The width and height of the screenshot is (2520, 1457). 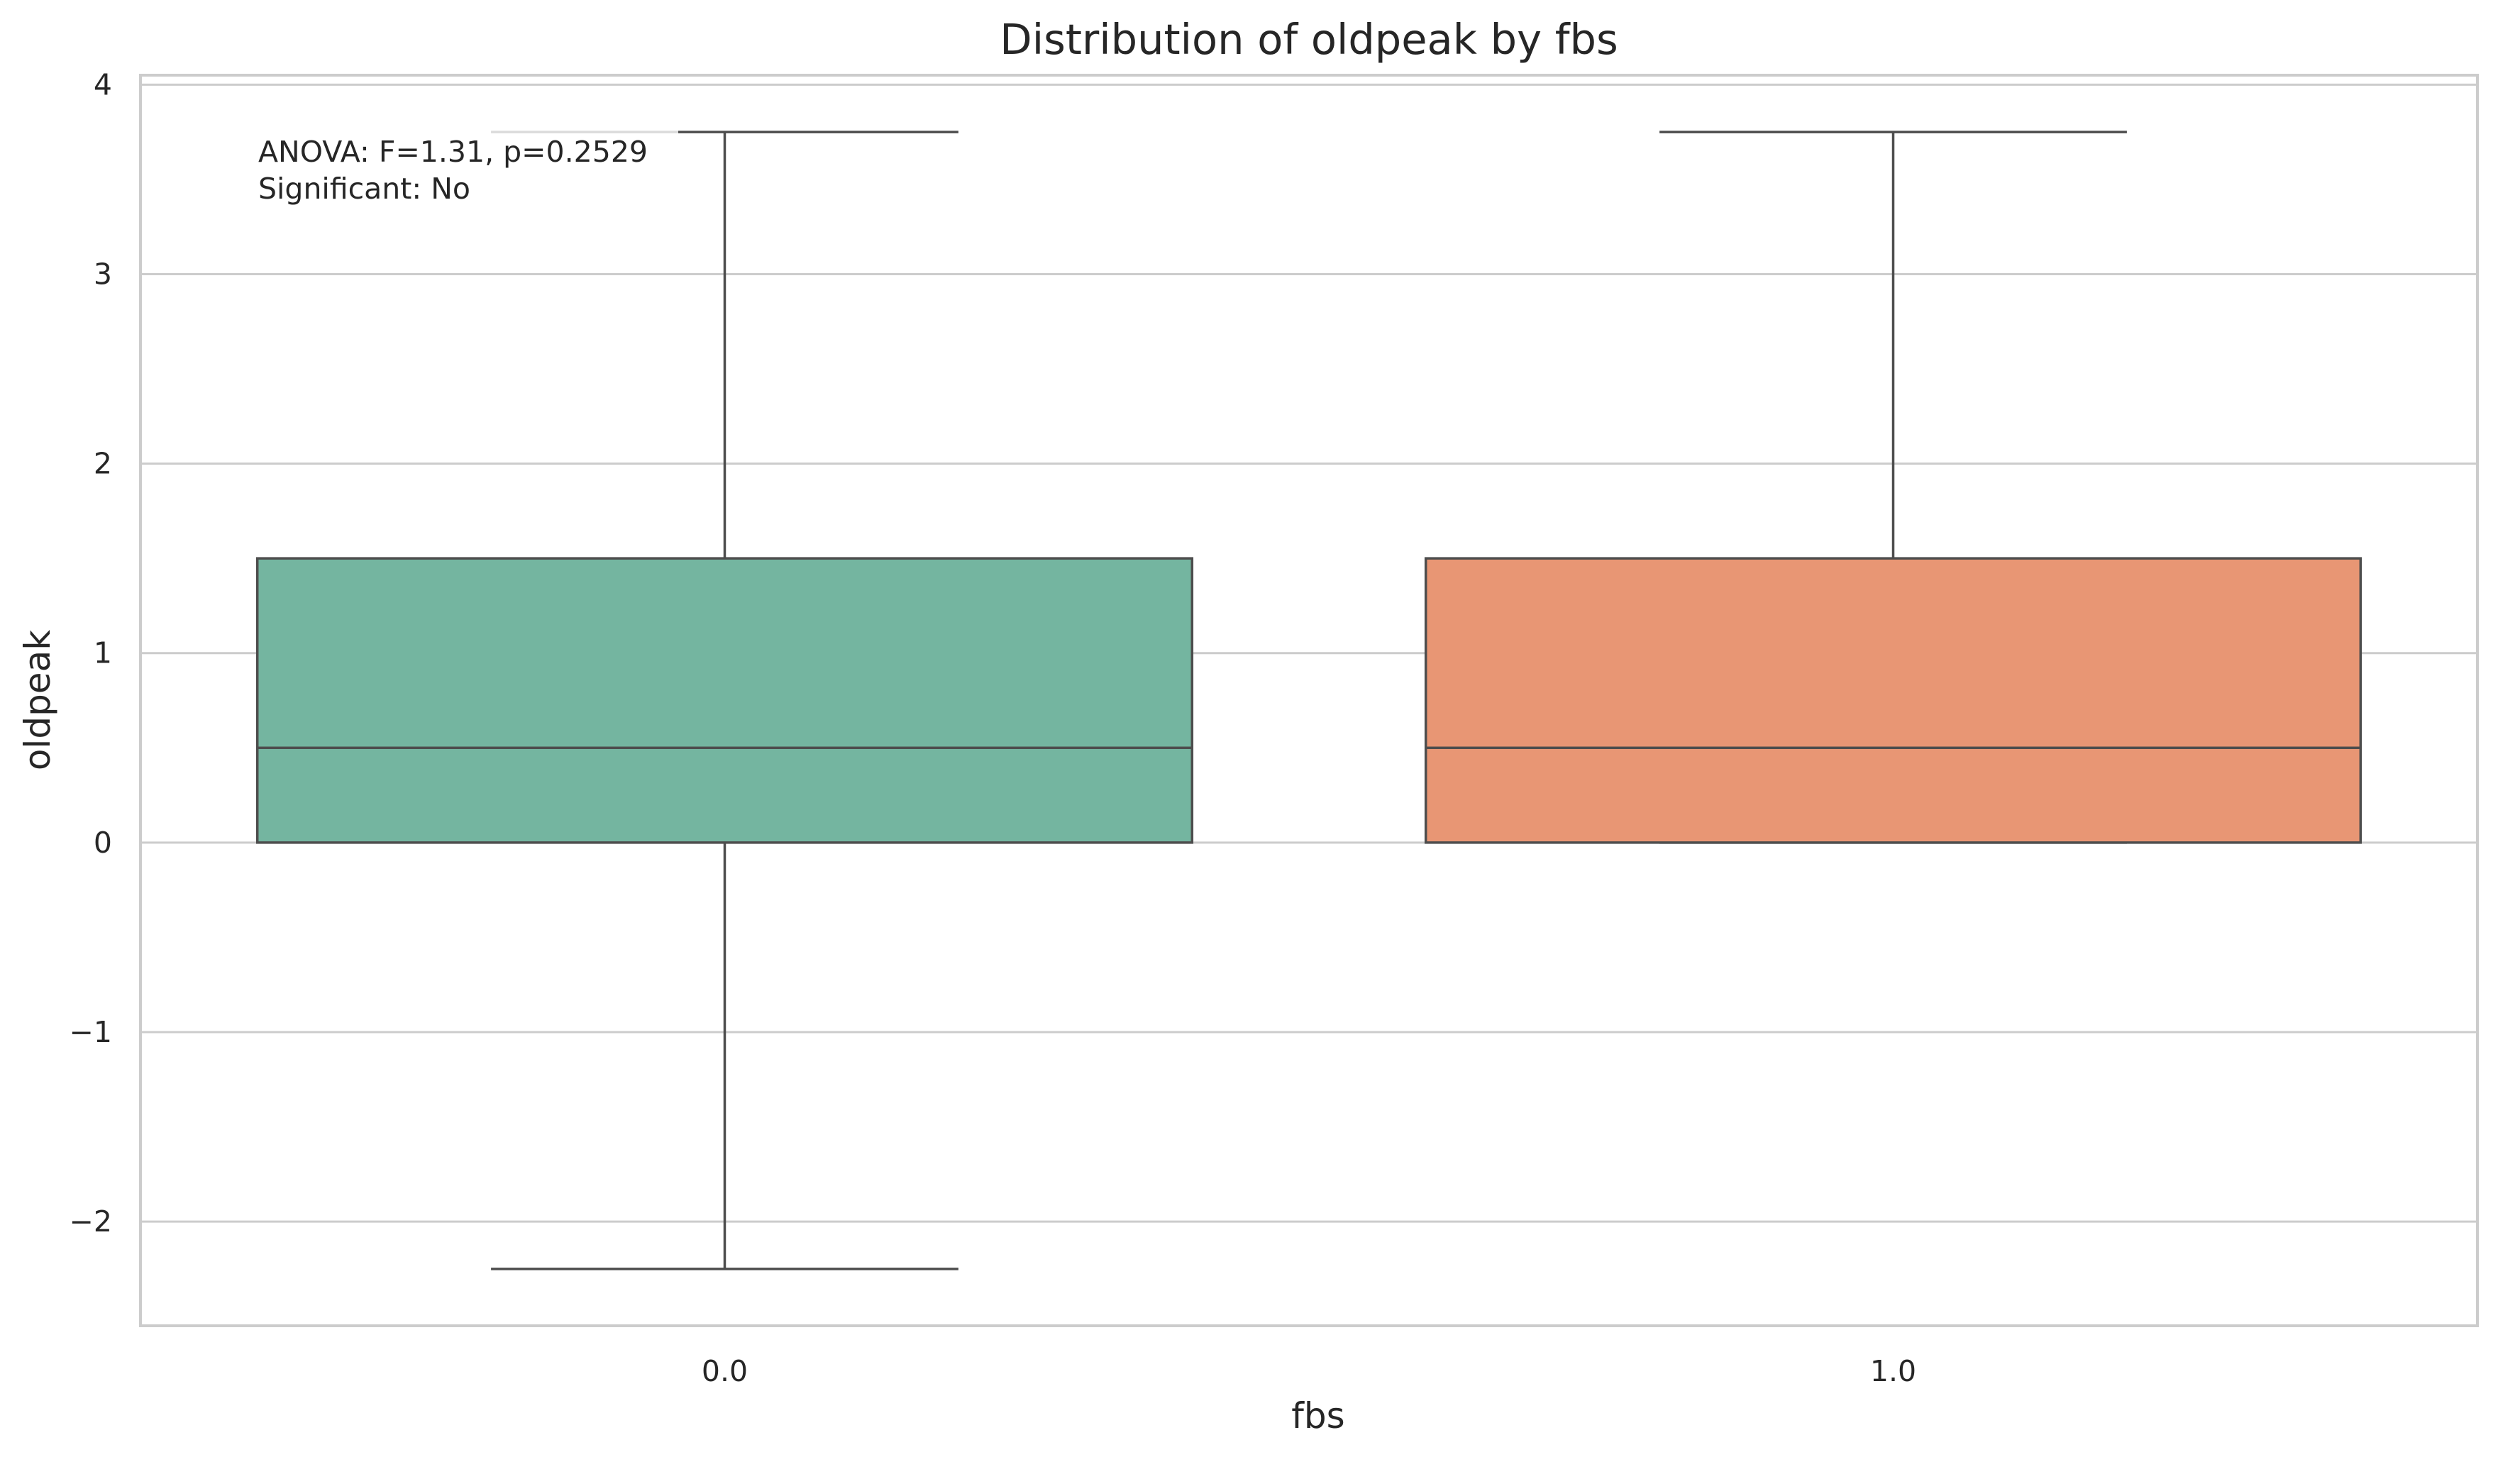 What do you see at coordinates (453, 152) in the screenshot?
I see `anova-annotation: ANOVA: F=1.31, p=0.2529` at bounding box center [453, 152].